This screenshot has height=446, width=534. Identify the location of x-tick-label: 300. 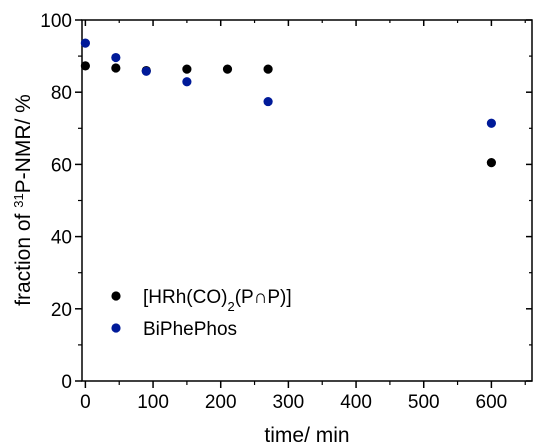
(289, 402).